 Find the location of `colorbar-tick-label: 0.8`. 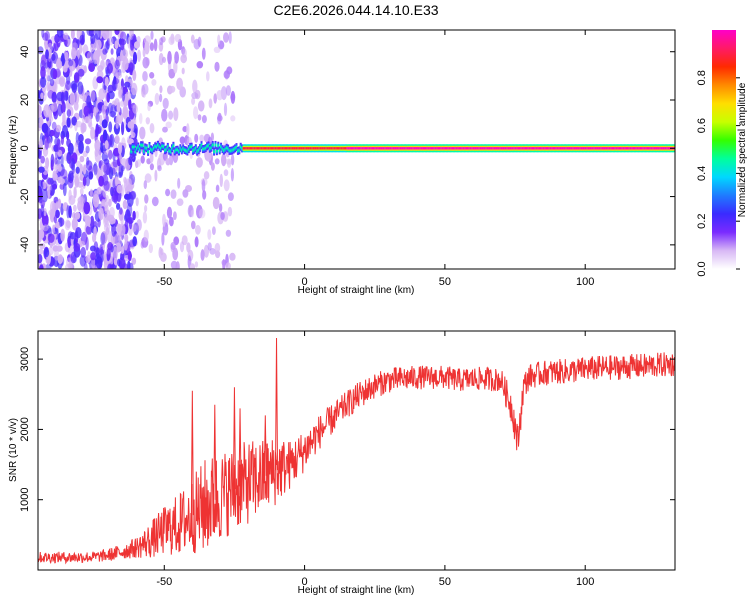

colorbar-tick-label: 0.8 is located at coordinates (702, 77).